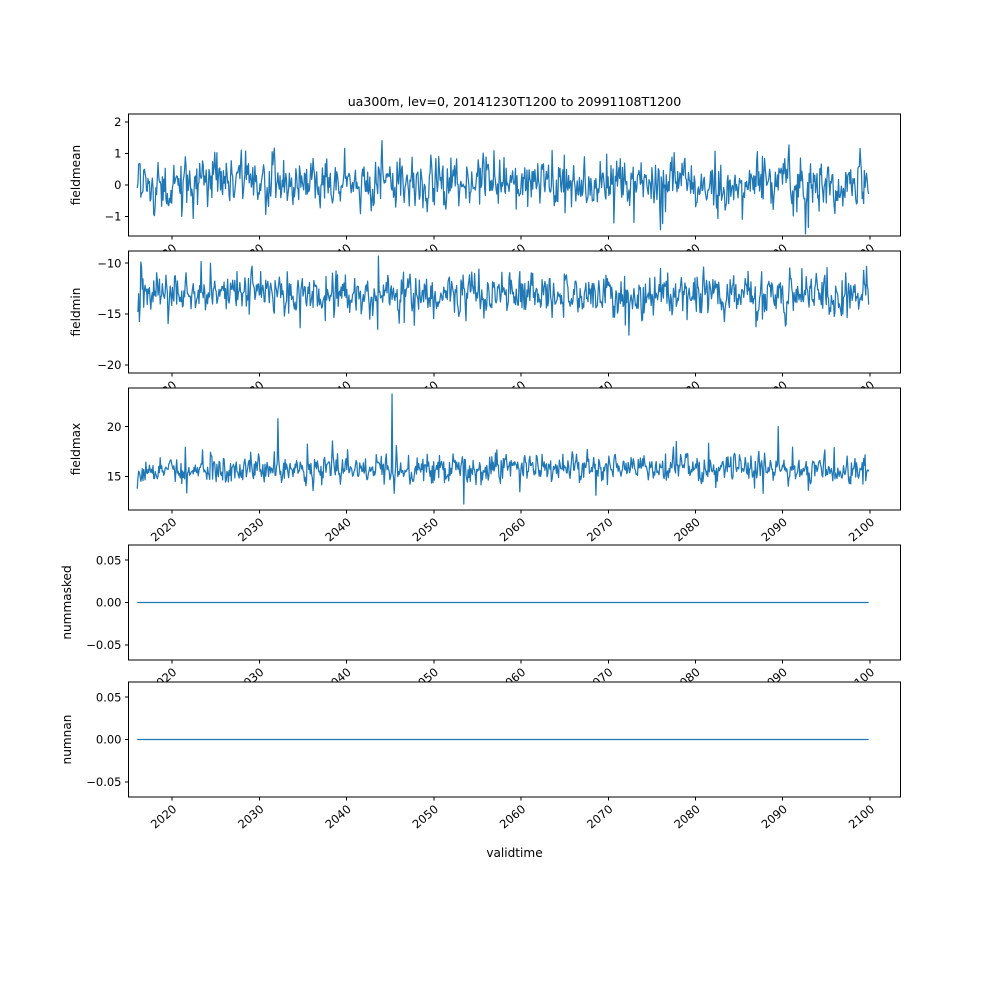 The height and width of the screenshot is (1000, 1000). Describe the element at coordinates (76, 312) in the screenshot. I see `ylabel-fieldmin: fieldmin` at that location.